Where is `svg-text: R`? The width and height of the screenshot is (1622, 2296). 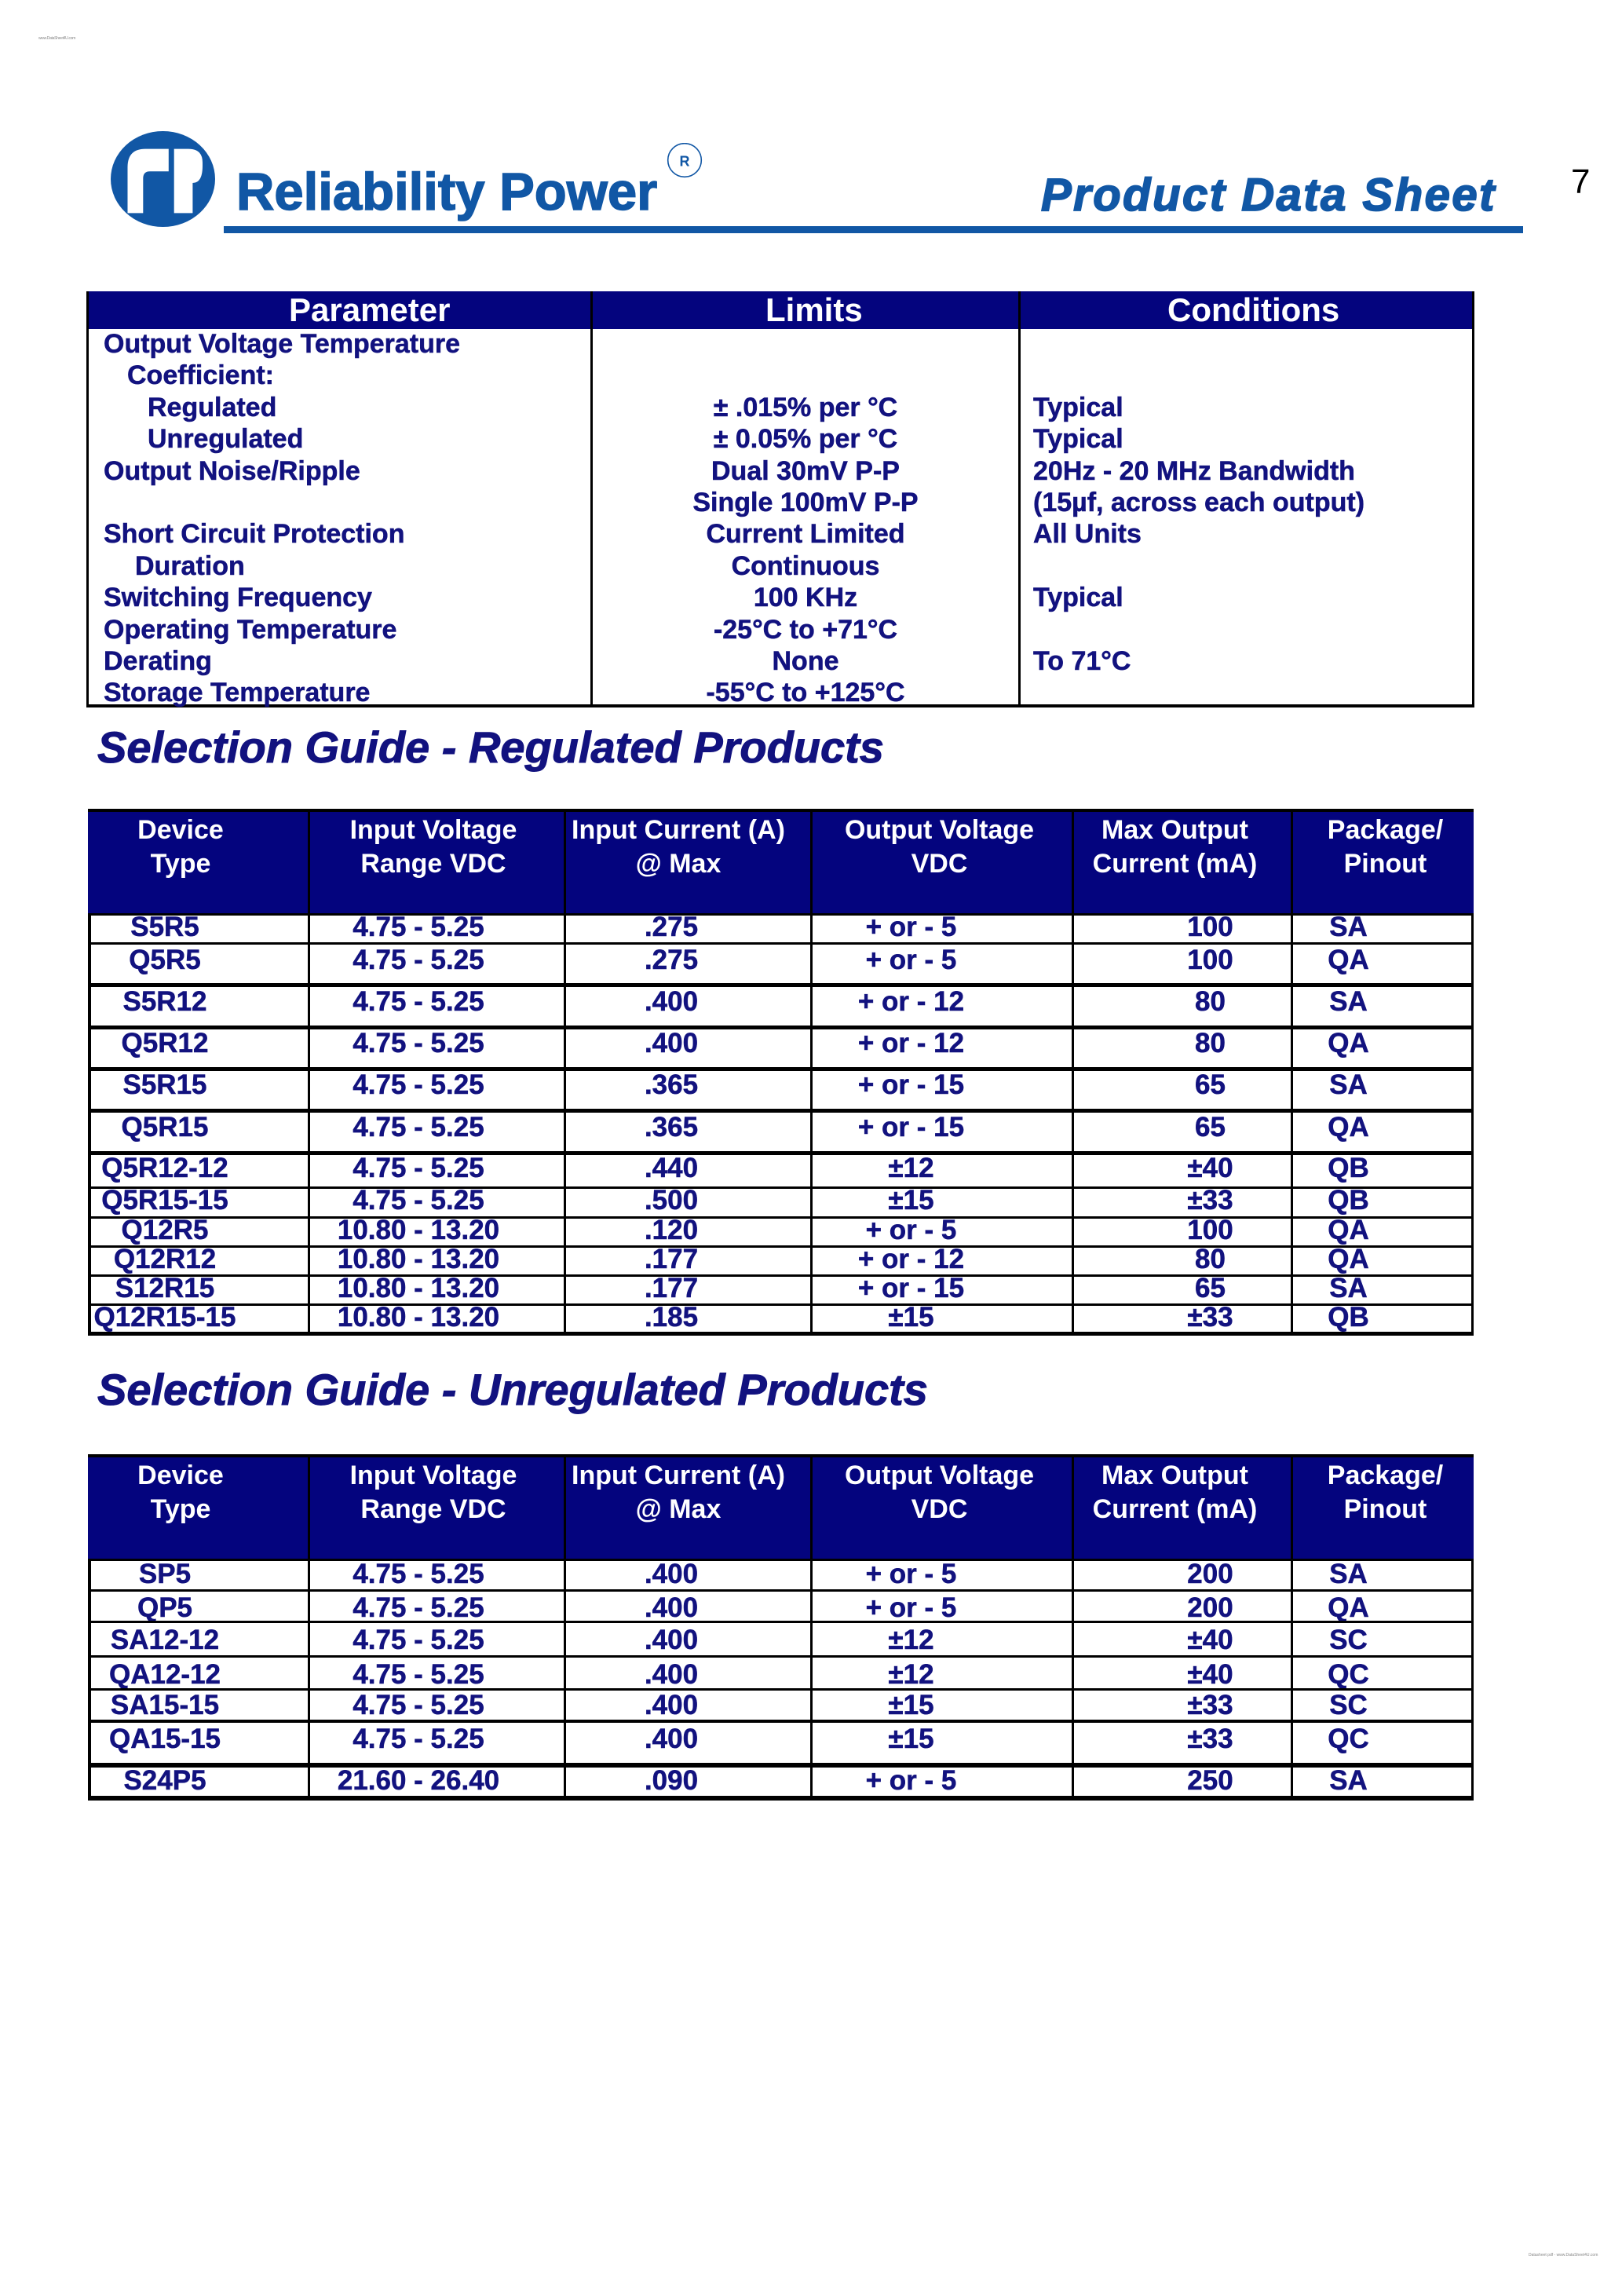 svg-text: R is located at coordinates (685, 162).